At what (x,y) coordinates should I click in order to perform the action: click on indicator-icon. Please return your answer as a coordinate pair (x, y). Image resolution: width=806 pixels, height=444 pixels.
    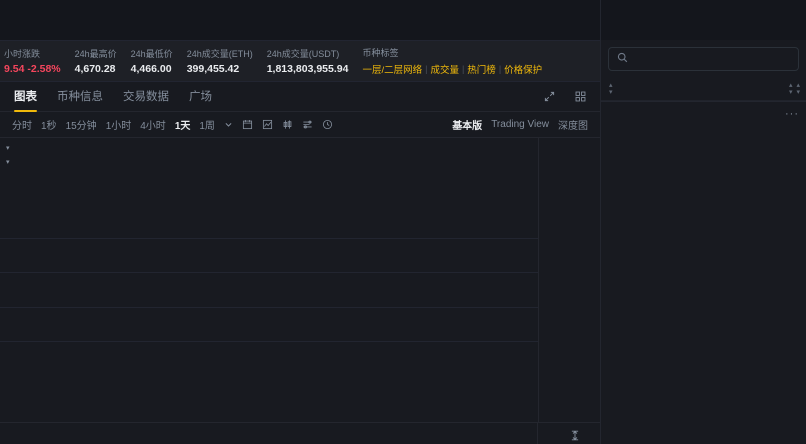
    Looking at the image, I should click on (267, 124).